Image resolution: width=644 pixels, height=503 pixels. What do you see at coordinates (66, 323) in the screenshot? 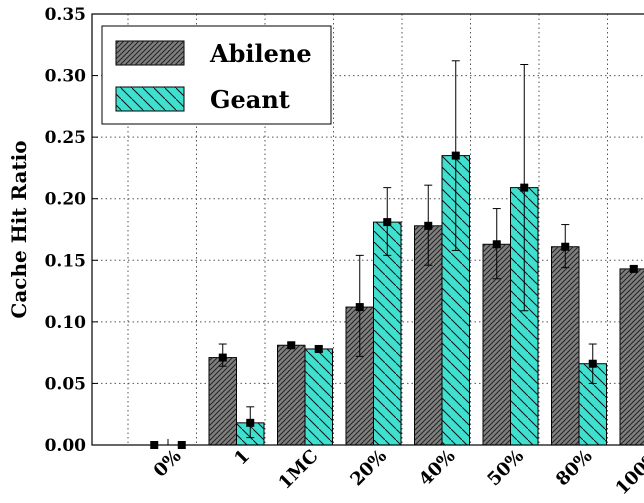
I see `y-tick-label: 0.10` at bounding box center [66, 323].